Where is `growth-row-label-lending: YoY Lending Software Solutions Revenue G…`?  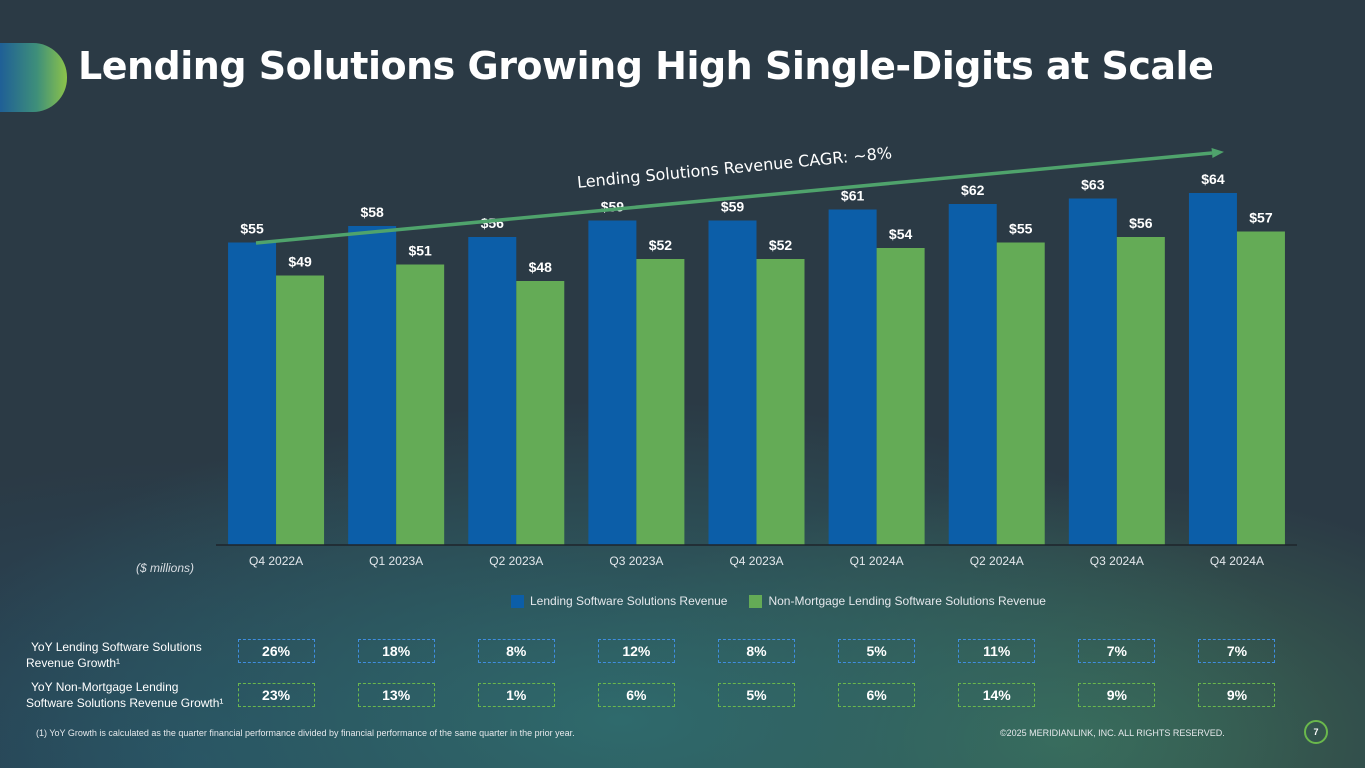
growth-row-label-lending: YoY Lending Software Solutions Revenue G… is located at coordinates (114, 655).